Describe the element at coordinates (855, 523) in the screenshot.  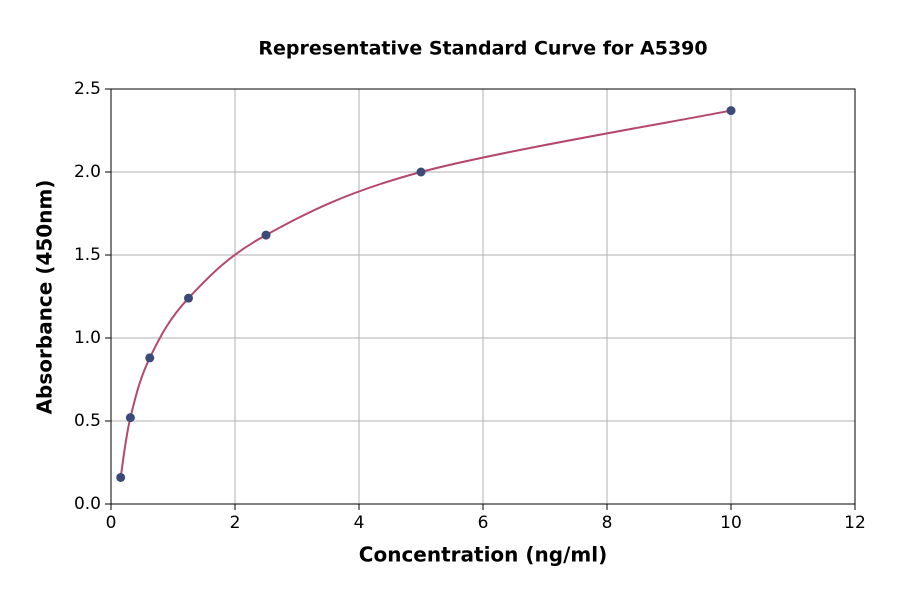
I see `x-tick-label: 12` at that location.